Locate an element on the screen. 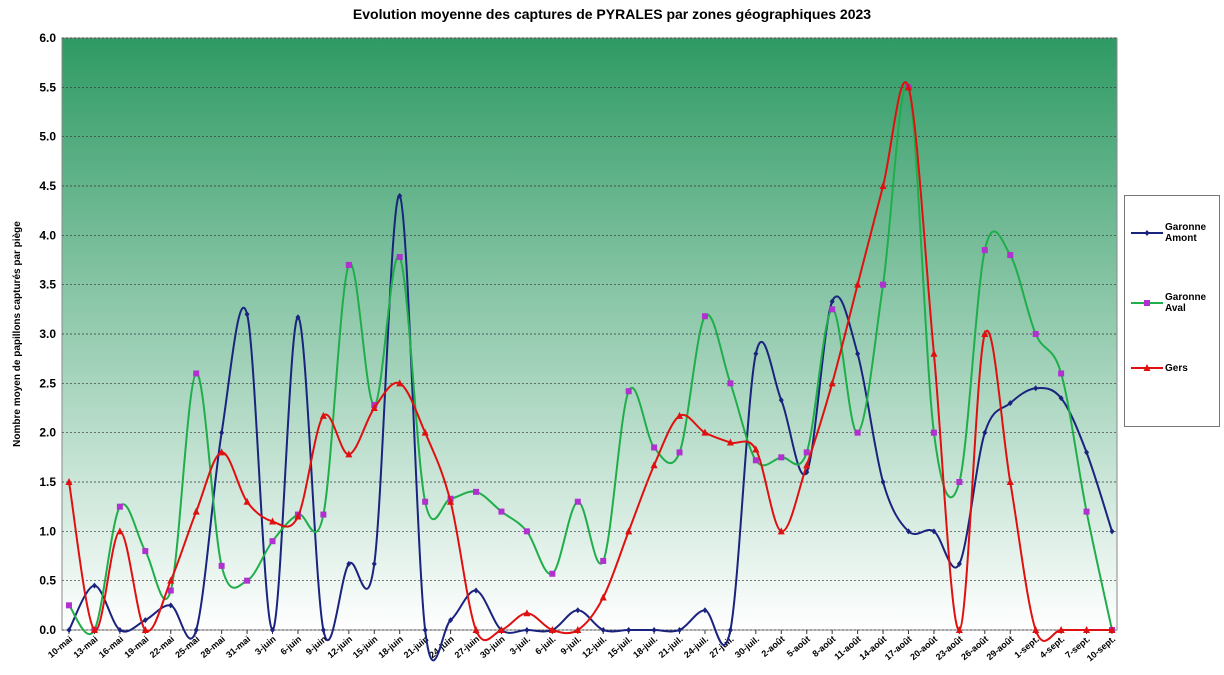 The height and width of the screenshot is (675, 1224). y-tick-label: 5.5 is located at coordinates (47, 87).